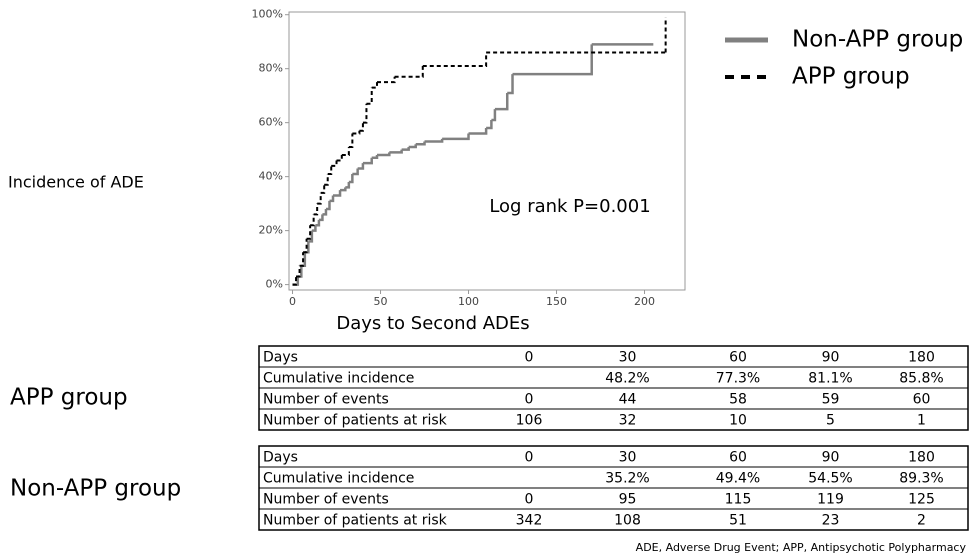  I want to click on table-cell: 108, so click(627, 521).